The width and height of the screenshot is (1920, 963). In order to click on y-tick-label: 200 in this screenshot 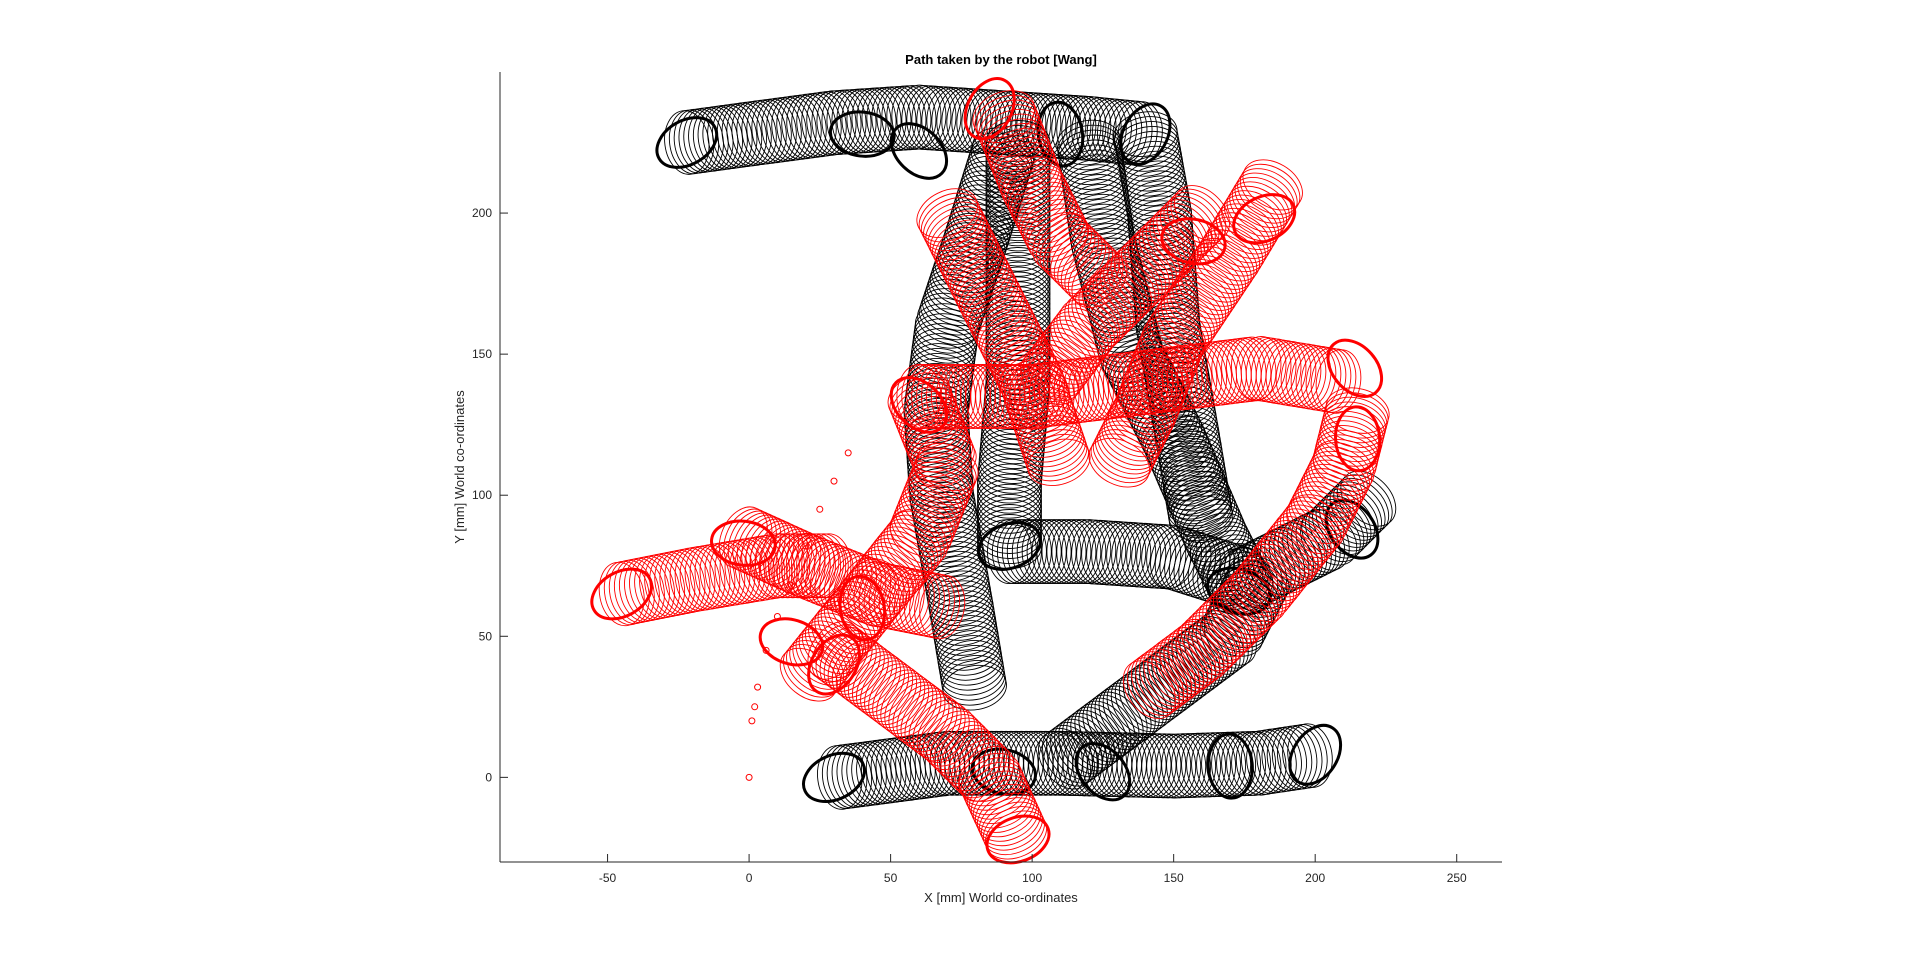, I will do `click(482, 213)`.